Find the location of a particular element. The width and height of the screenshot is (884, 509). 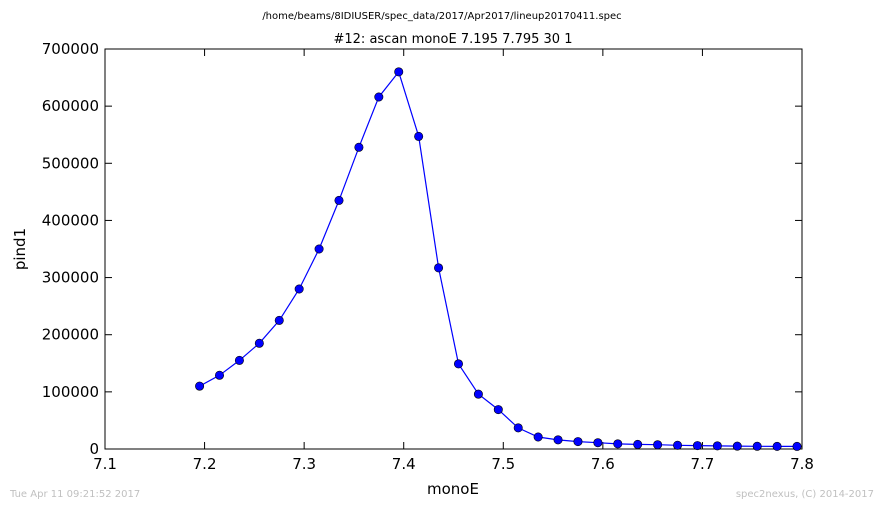

footer-timestamp: Tue Apr 11 09:21:52 2017 is located at coordinates (75, 494).